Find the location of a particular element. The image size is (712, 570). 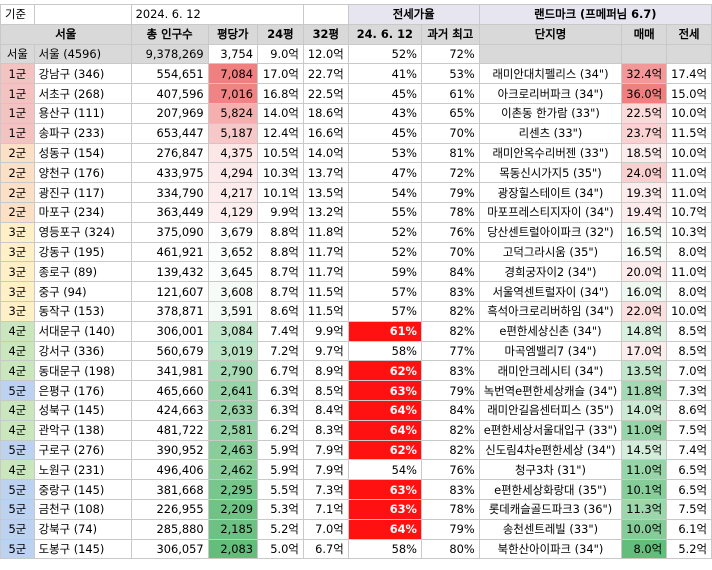

price-32-cell: 14.0억 is located at coordinates (325, 153).